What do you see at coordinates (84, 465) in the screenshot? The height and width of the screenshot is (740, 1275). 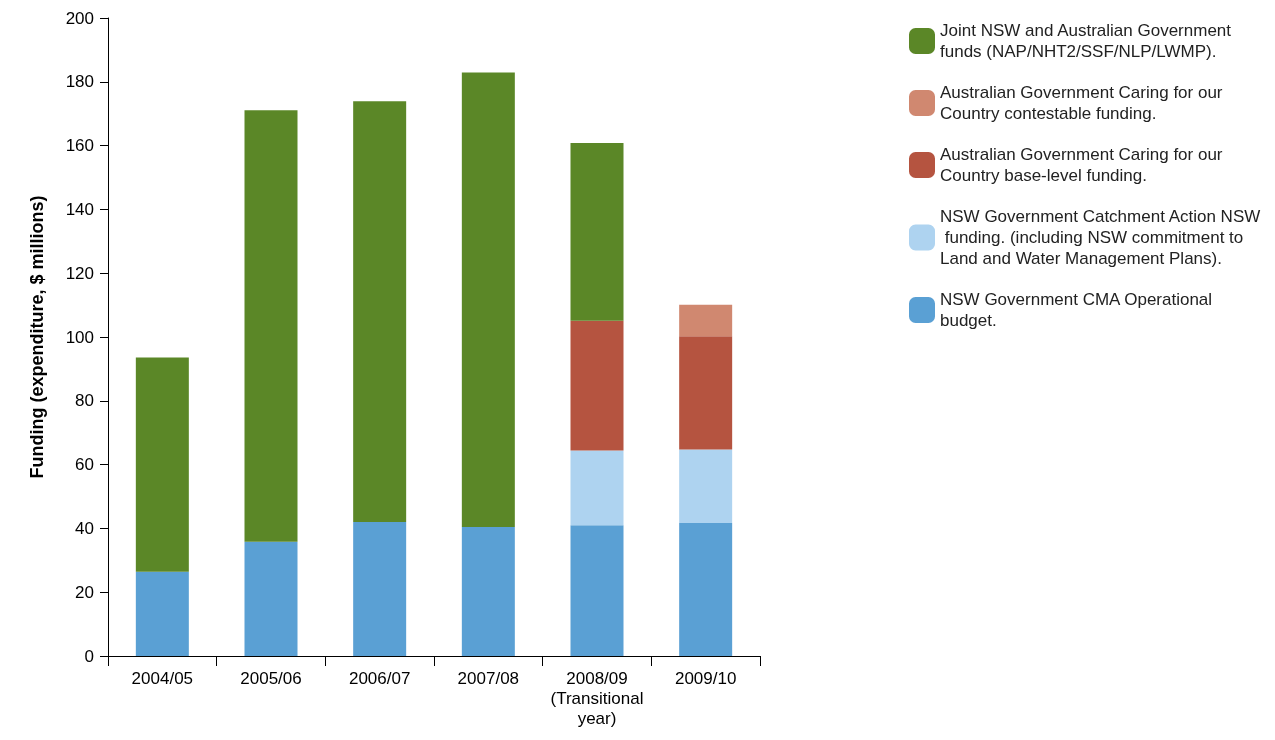 I see `y-tick-label: 60` at bounding box center [84, 465].